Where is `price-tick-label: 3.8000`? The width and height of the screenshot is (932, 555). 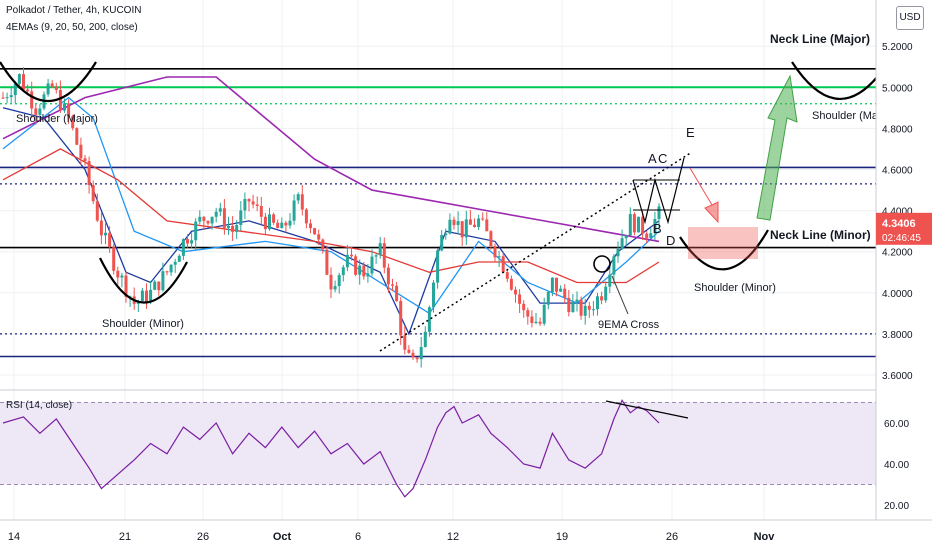
price-tick-label: 3.8000 is located at coordinates (897, 335).